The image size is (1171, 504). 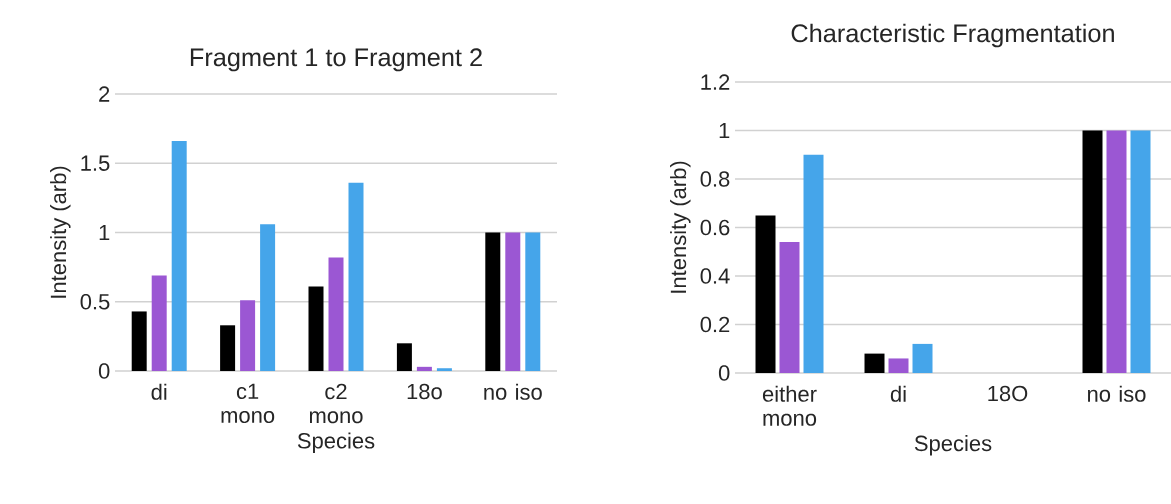 What do you see at coordinates (715, 227) in the screenshot?
I see `y-tick-label: 0.6` at bounding box center [715, 227].